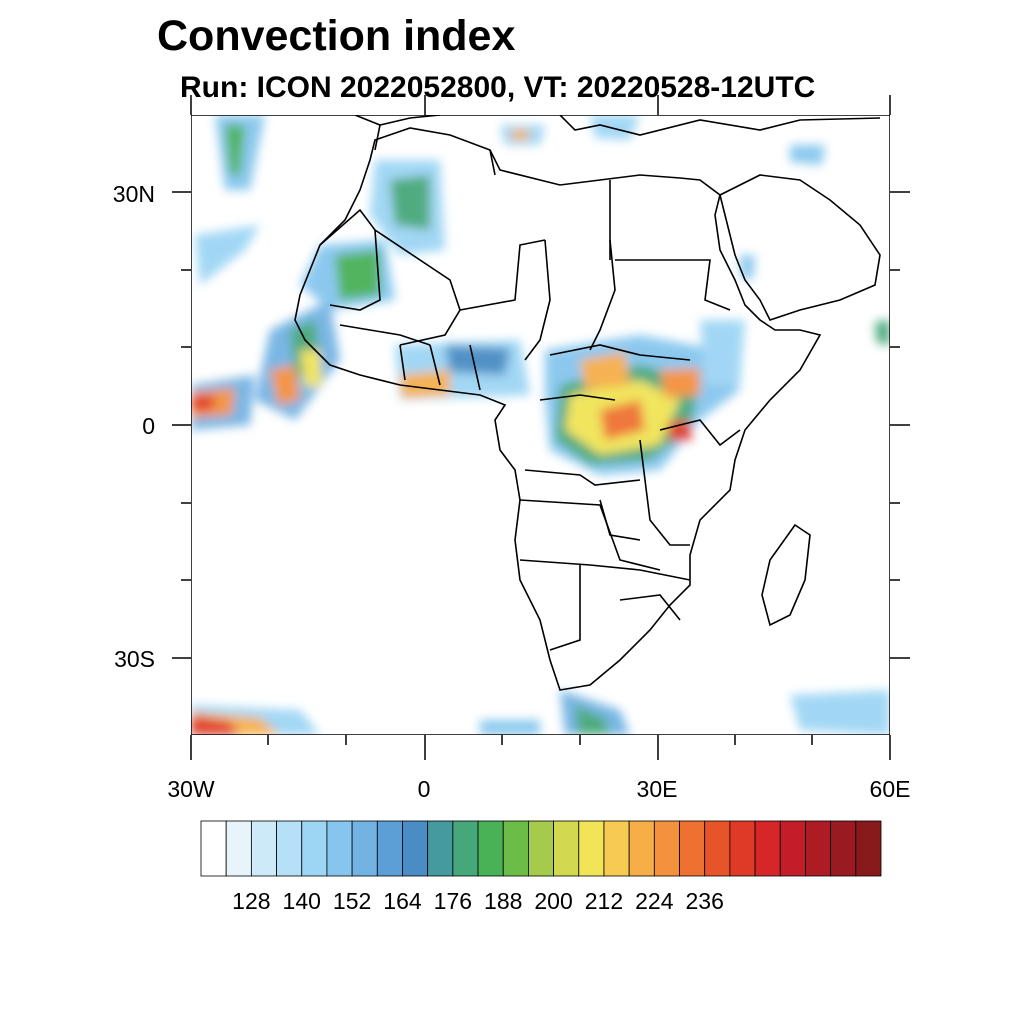  I want to click on lat-label-30s: 30S, so click(134, 659).